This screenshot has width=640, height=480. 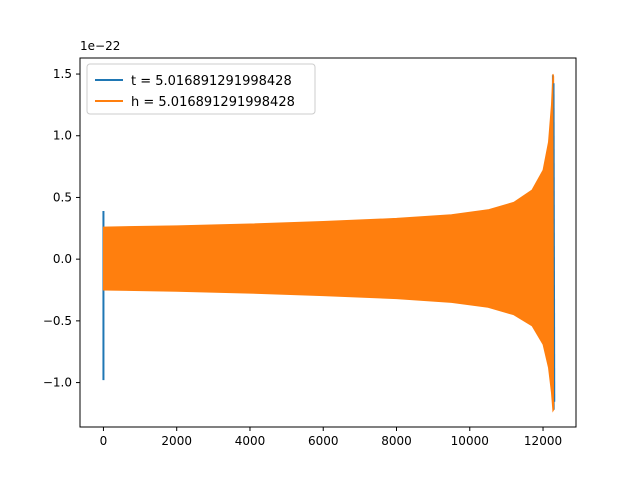 What do you see at coordinates (470, 441) in the screenshot?
I see `x-tick-label: 10000` at bounding box center [470, 441].